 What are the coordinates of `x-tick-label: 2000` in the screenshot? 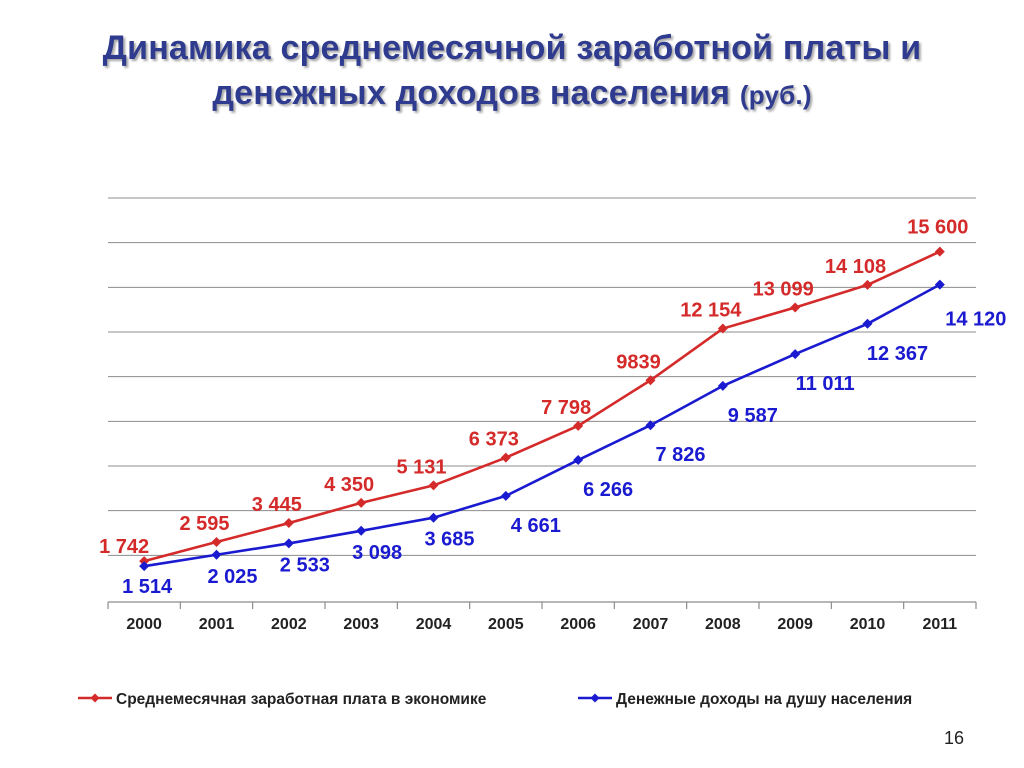 It's located at (144, 624).